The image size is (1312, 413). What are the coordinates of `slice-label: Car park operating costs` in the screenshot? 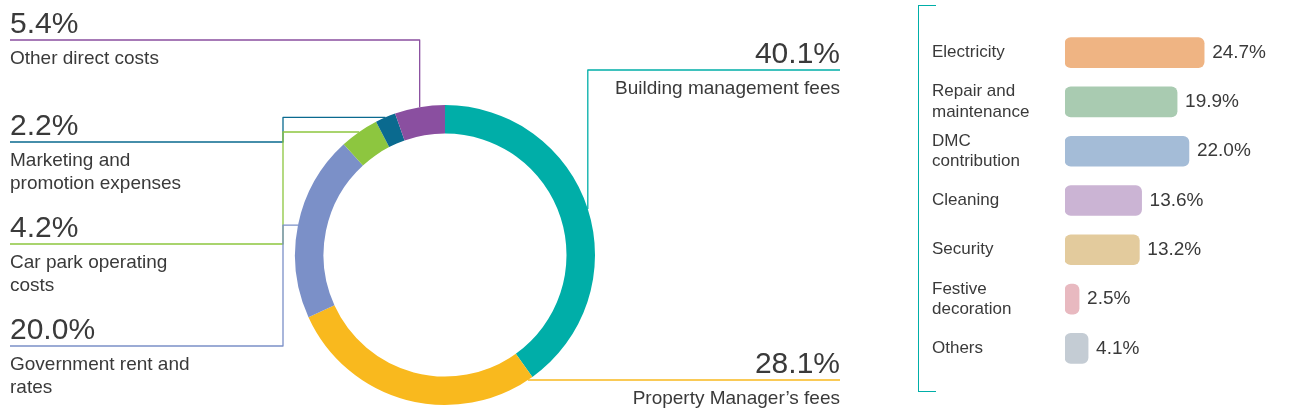 It's located at (89, 273).